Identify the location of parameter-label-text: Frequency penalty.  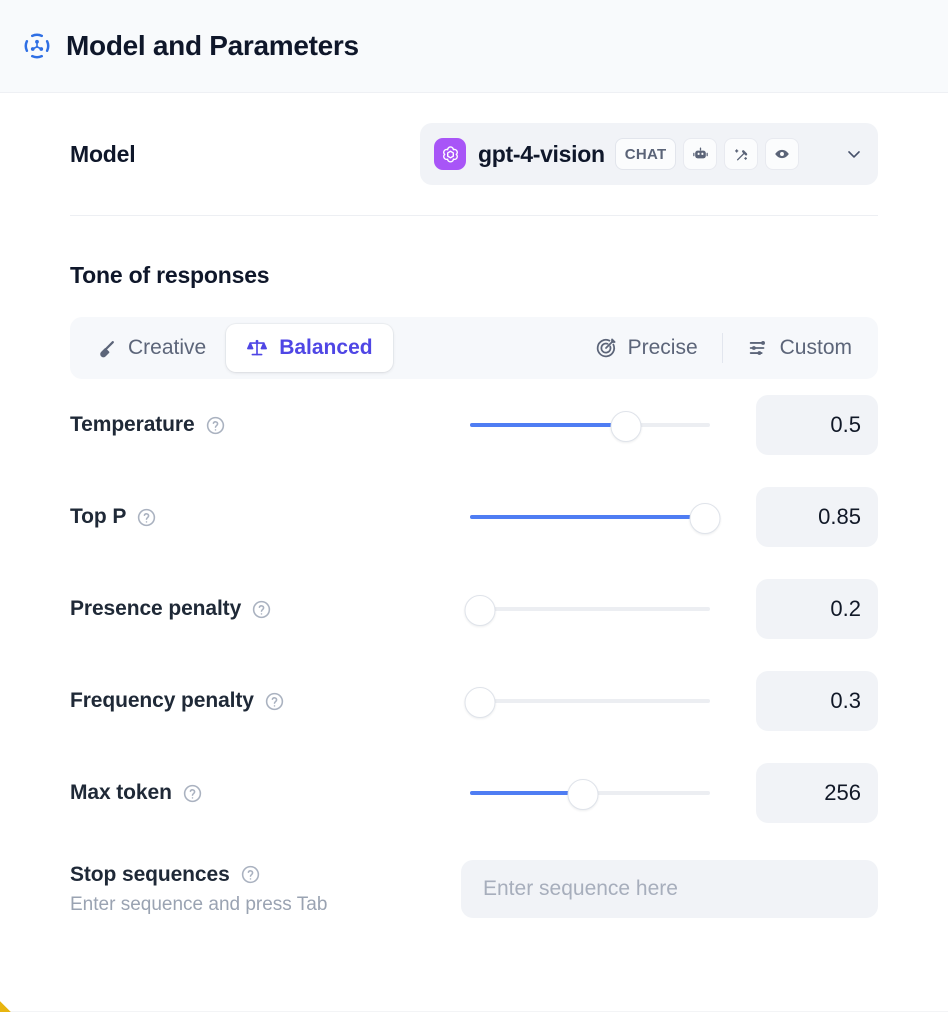
(162, 700).